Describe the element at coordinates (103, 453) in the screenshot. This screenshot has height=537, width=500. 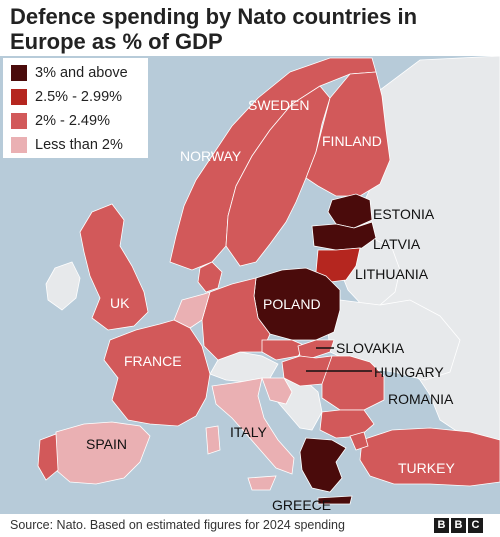
I see `country-spain` at that location.